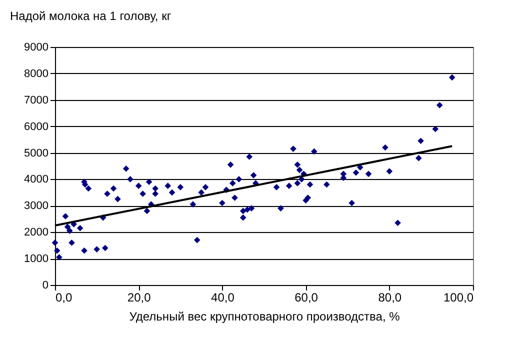 The width and height of the screenshot is (528, 343). Describe the element at coordinates (64, 297) in the screenshot. I see `x-tick-label: 0,0` at that location.